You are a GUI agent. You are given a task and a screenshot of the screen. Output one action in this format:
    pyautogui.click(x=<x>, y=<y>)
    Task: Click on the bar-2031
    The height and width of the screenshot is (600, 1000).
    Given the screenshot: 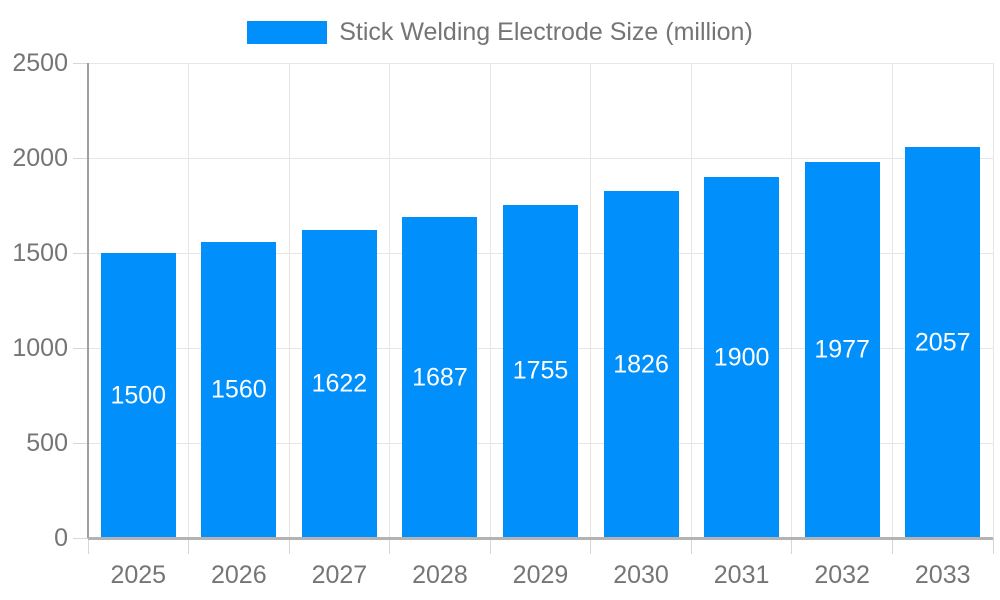 What is the action you would take?
    pyautogui.click(x=742, y=357)
    